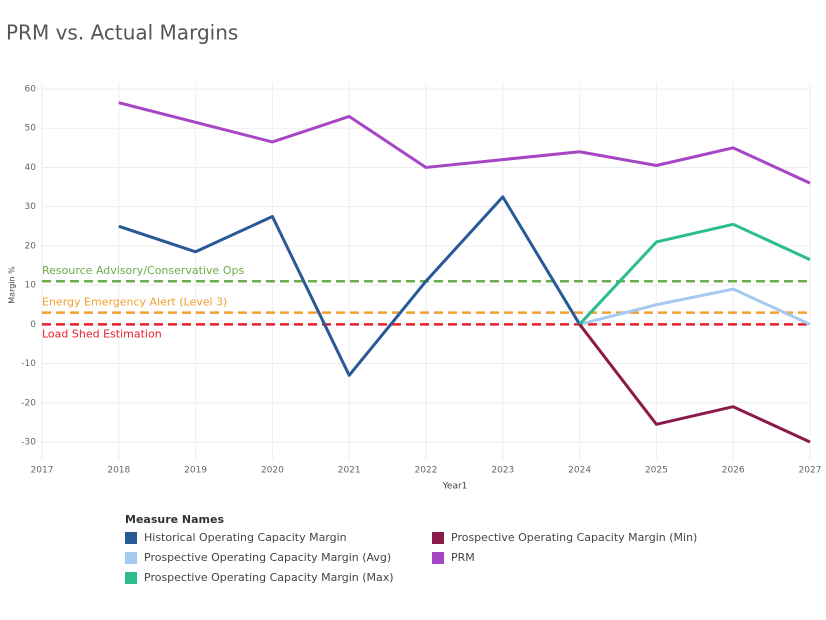  Describe the element at coordinates (463, 557) in the screenshot. I see `legend-label: PRM` at that location.